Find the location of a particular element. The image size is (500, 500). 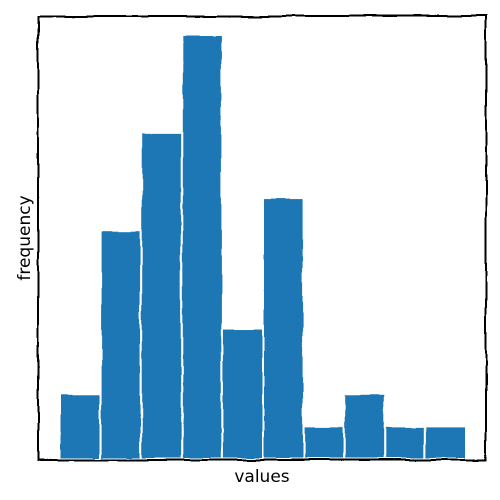

y-axis-label: frequency is located at coordinates (25, 237).